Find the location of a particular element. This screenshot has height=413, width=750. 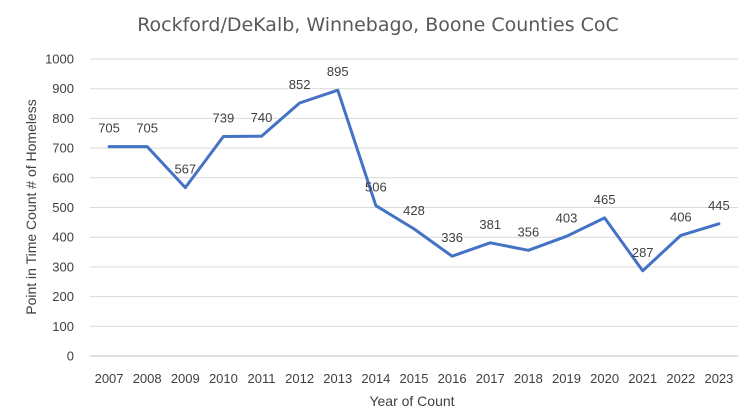

x-tick-label: 2018 is located at coordinates (528, 378).